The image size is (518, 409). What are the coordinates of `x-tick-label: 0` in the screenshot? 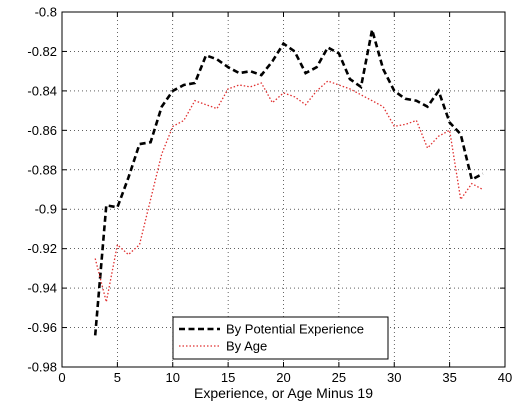 It's located at (61, 377).